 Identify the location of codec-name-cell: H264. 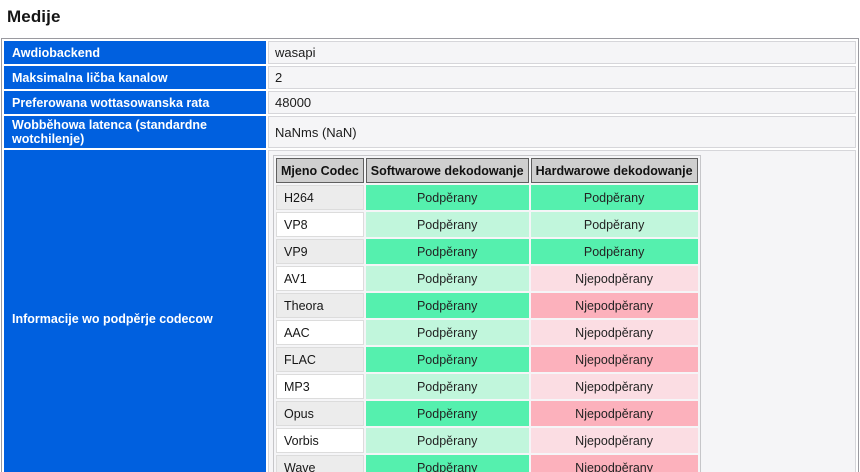
(320, 197).